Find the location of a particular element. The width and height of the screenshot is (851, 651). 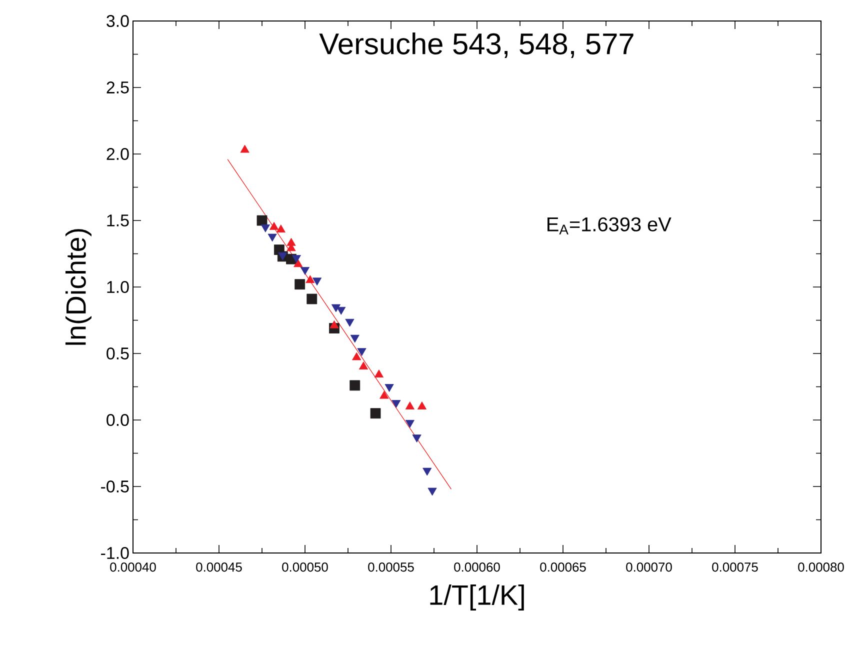

y-tick-label: 2.5 is located at coordinates (117, 88).